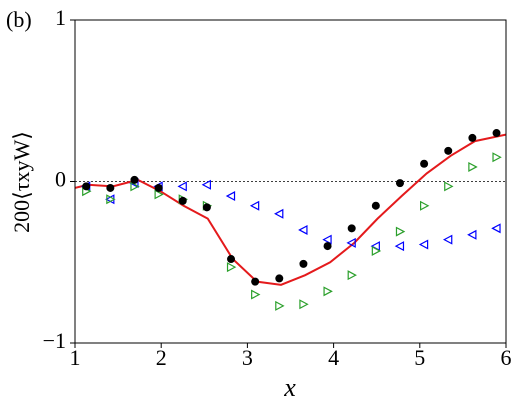 The width and height of the screenshot is (521, 411). What do you see at coordinates (161, 357) in the screenshot?
I see `x-tick-label: 2` at bounding box center [161, 357].